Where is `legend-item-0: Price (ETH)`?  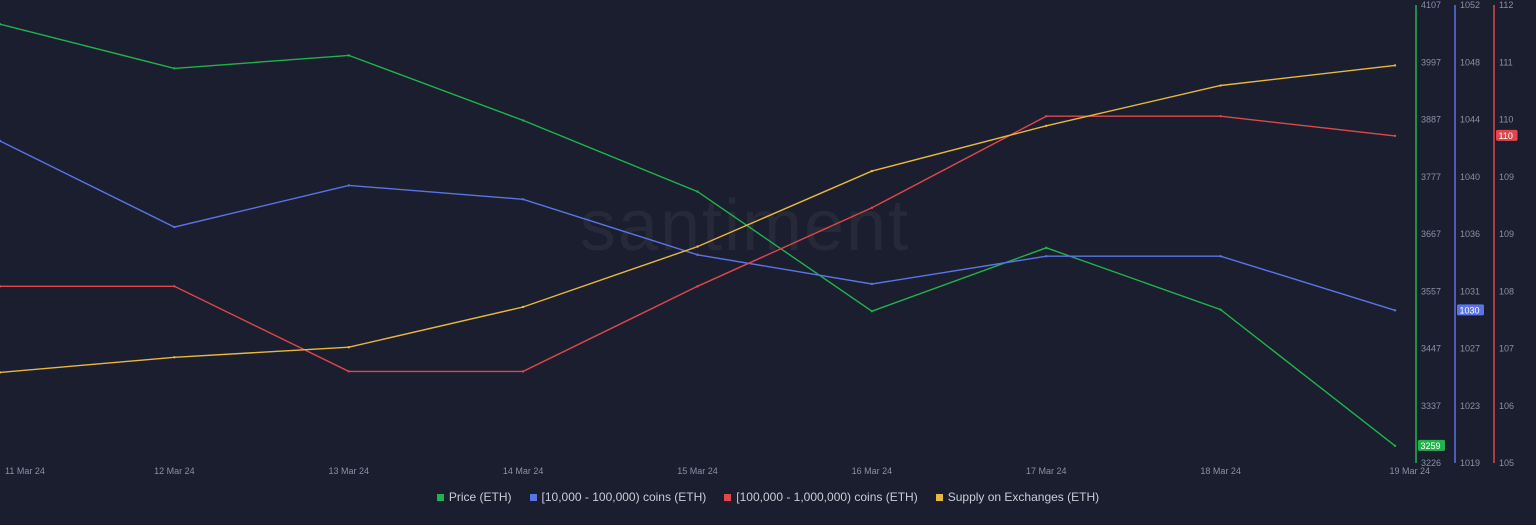 legend-item-0: Price (ETH) is located at coordinates (474, 497).